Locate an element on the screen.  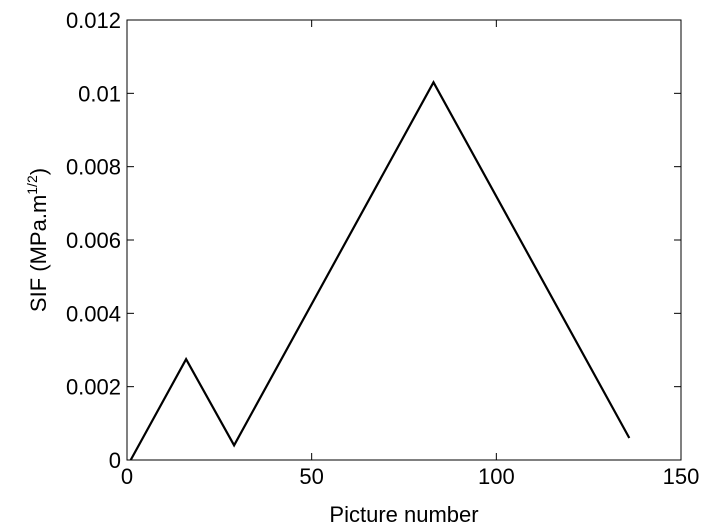
y-axis-label-superscript: 1/2 is located at coordinates (32, 185).